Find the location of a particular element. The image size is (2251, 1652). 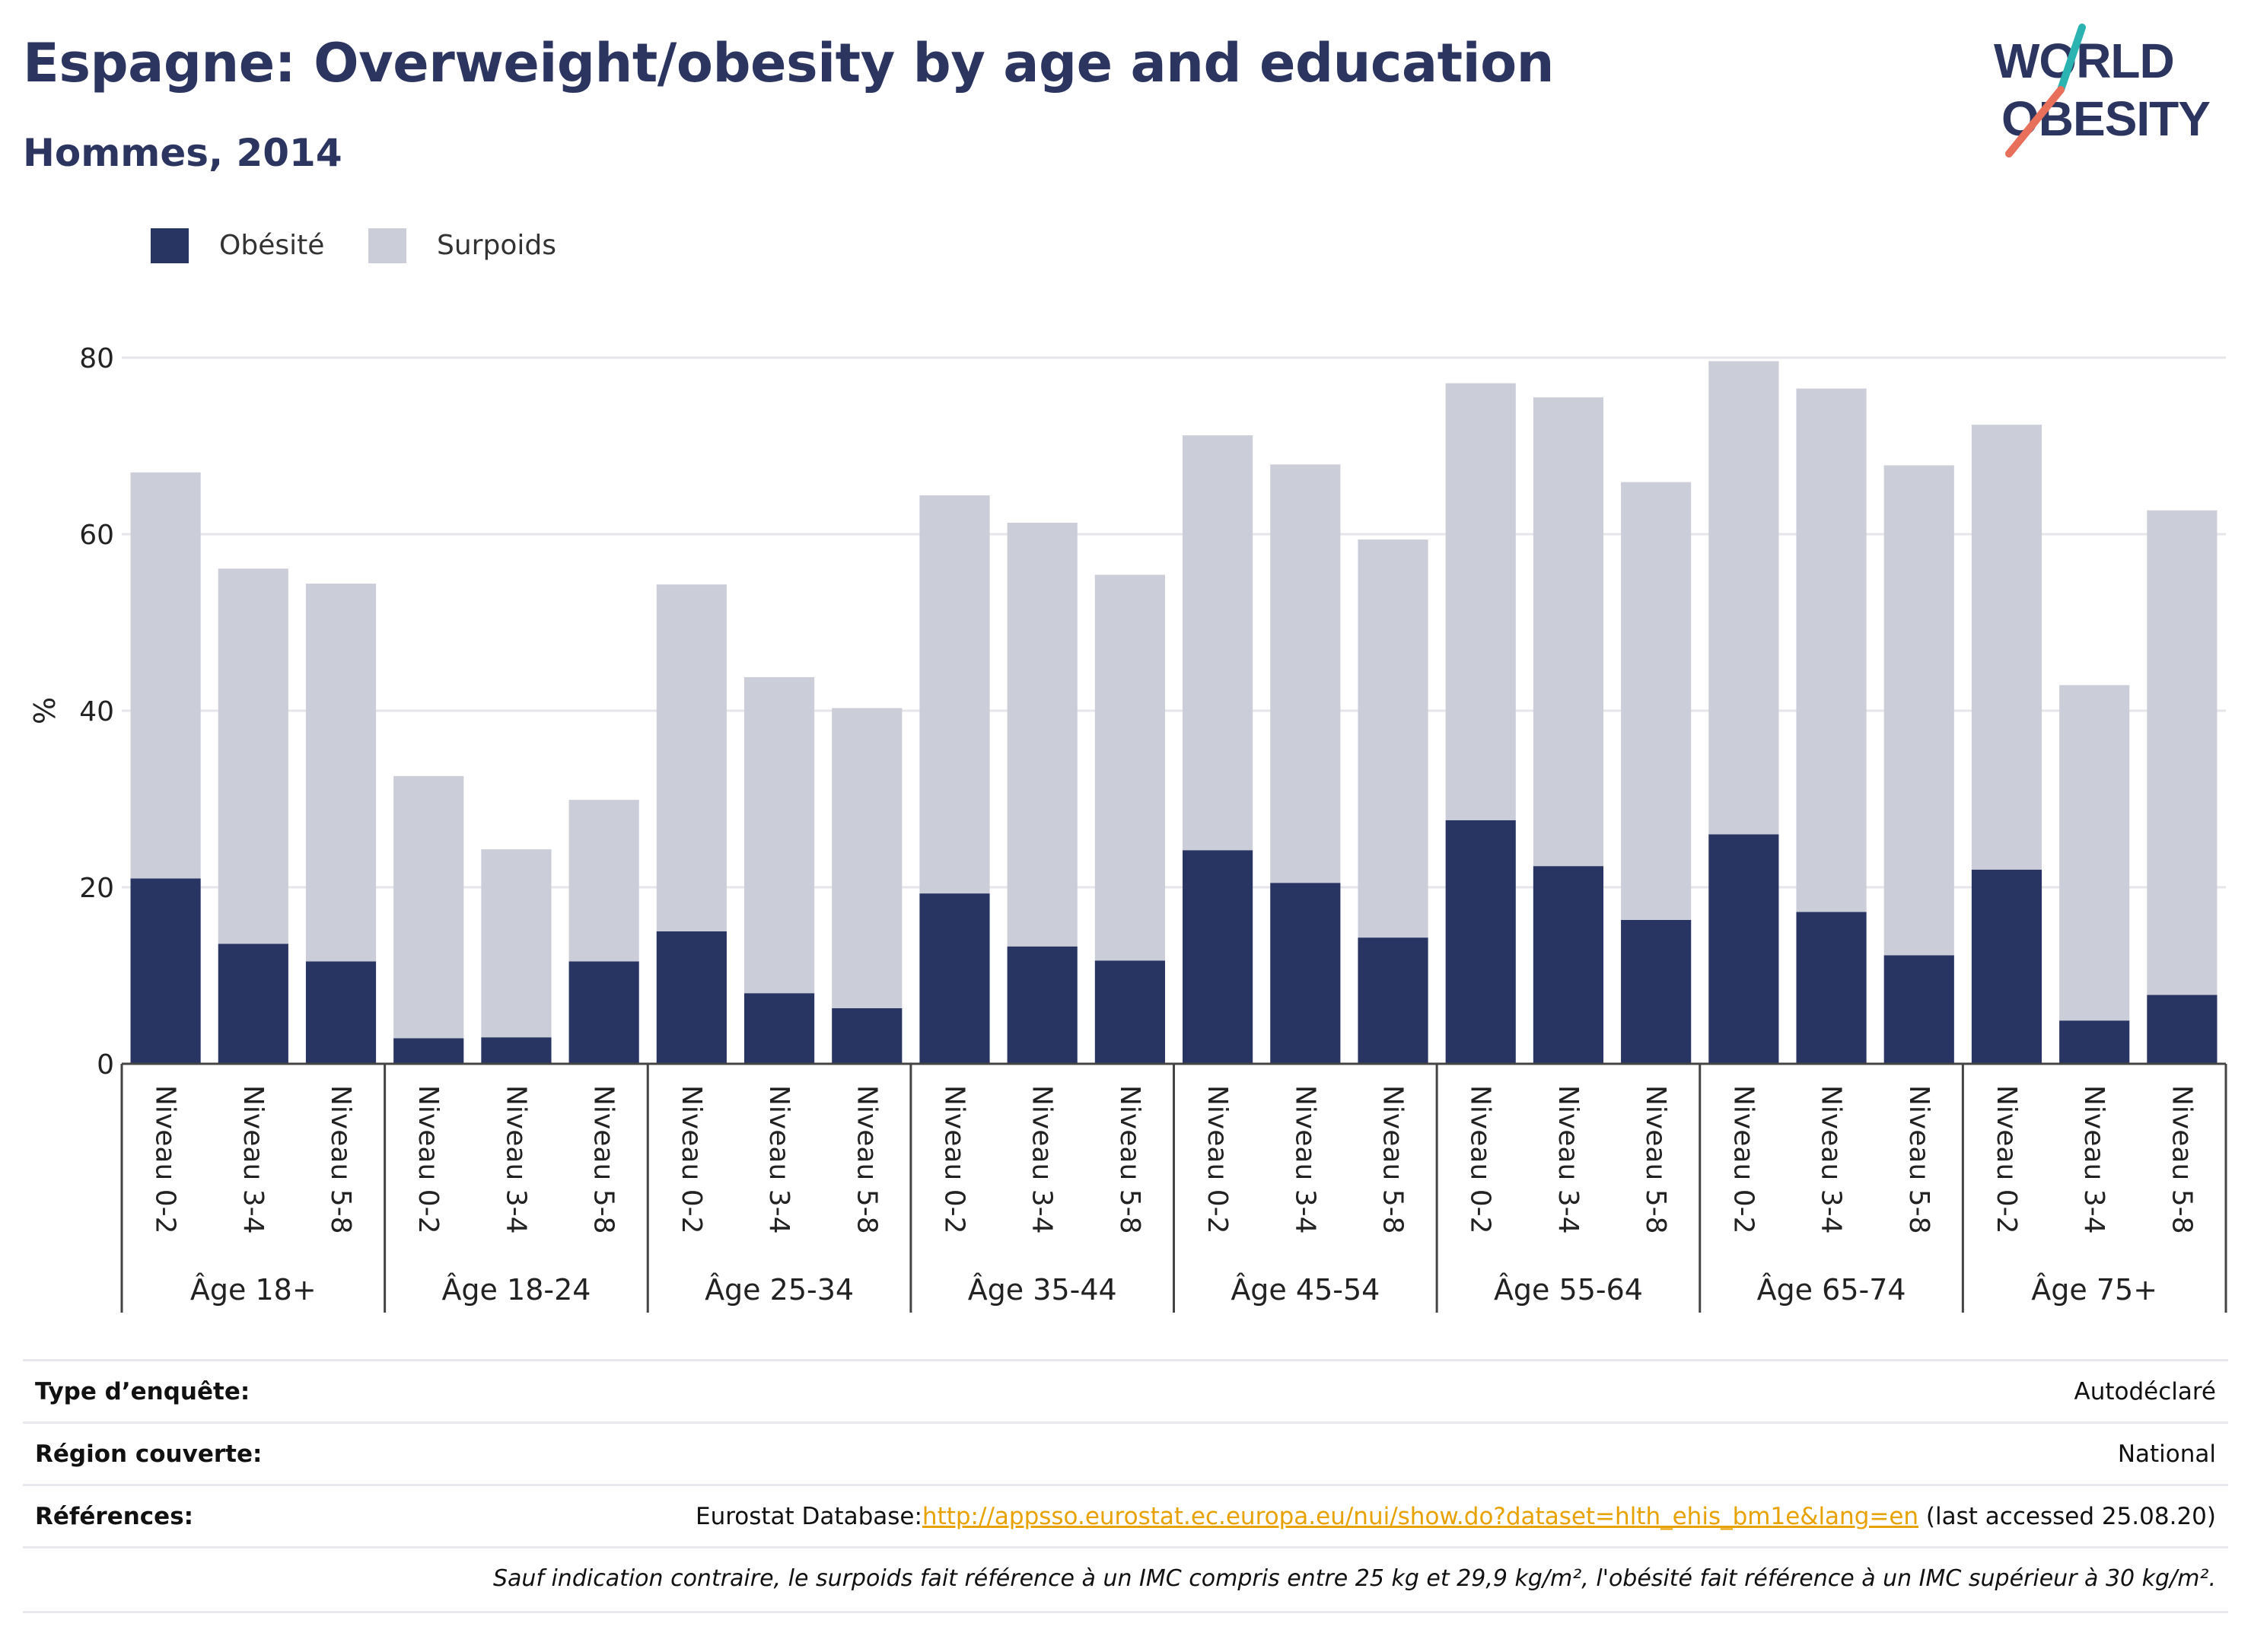

y-tick-label: 60 is located at coordinates (96, 535).